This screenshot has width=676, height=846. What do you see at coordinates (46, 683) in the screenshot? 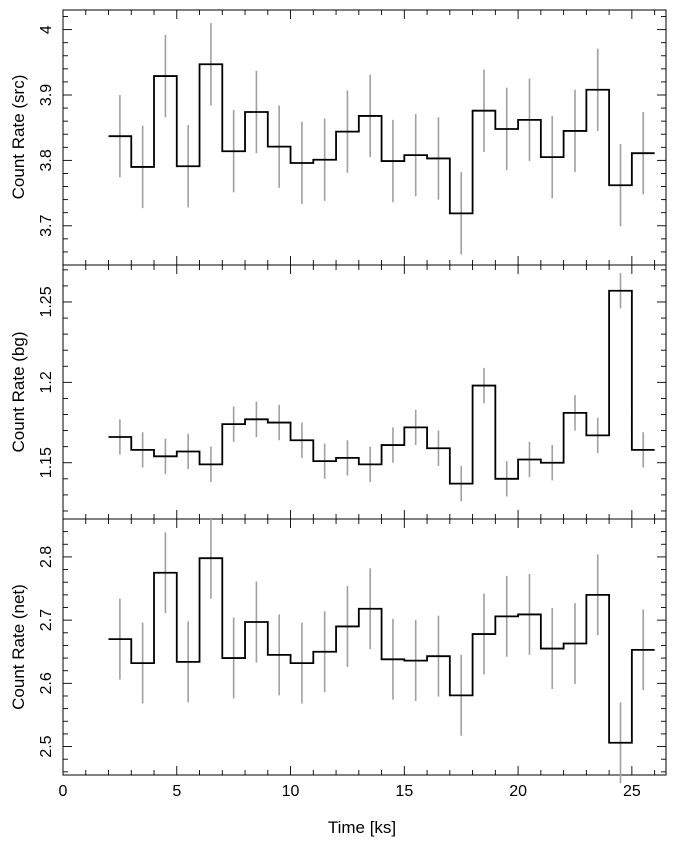
I see `panel-net-ytick-label: 2.6` at bounding box center [46, 683].